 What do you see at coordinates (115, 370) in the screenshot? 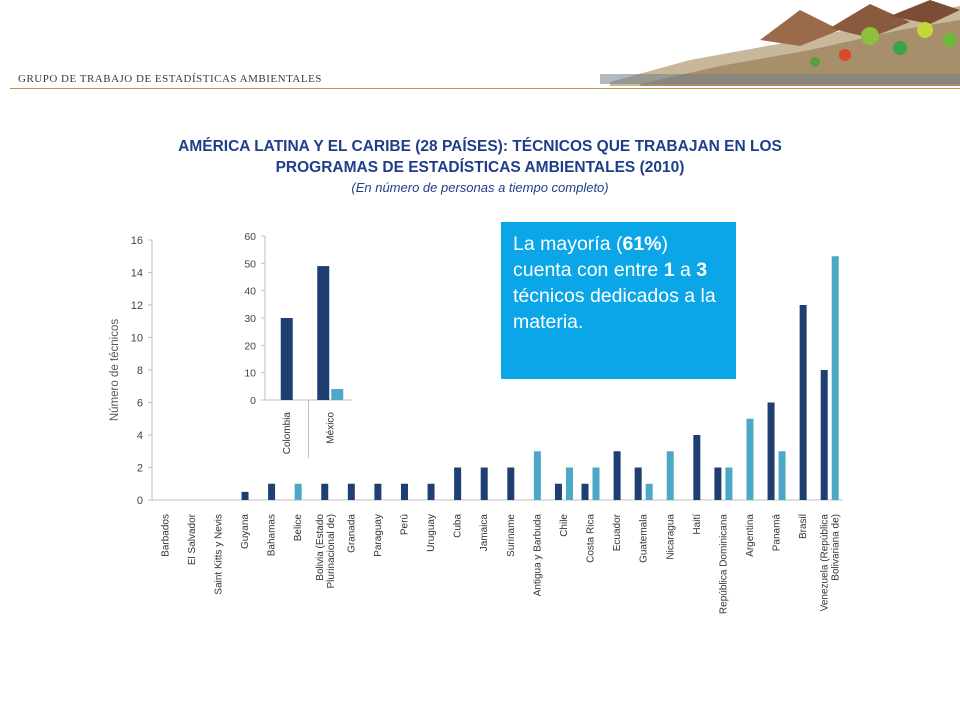
I see `y-axis-label: Número de técnicos` at bounding box center [115, 370].